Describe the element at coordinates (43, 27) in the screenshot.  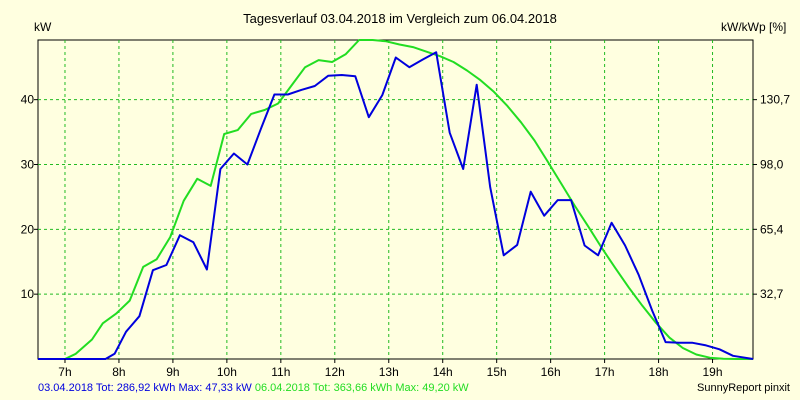
I see `y-axis-left-label: kW` at that location.